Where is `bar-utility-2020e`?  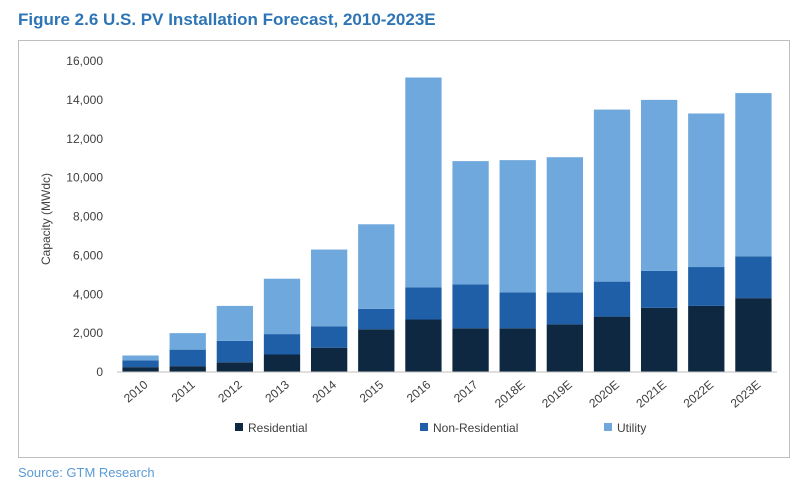
bar-utility-2020e is located at coordinates (612, 195).